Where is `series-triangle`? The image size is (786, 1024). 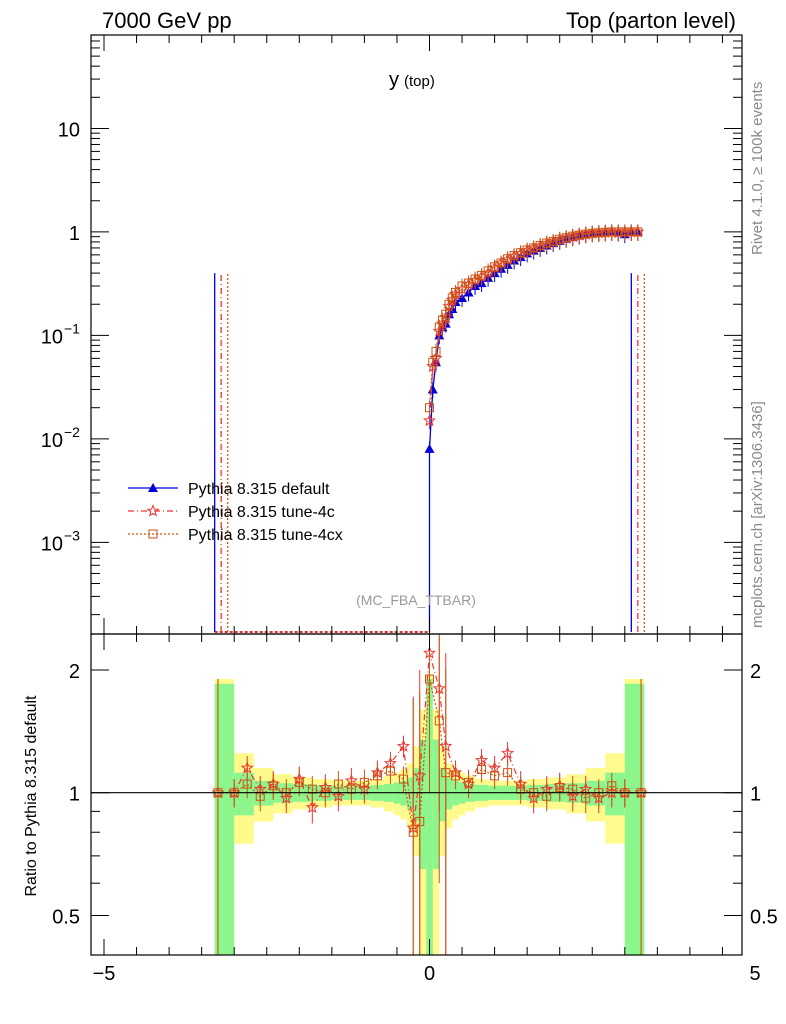 series-triangle is located at coordinates (533, 341).